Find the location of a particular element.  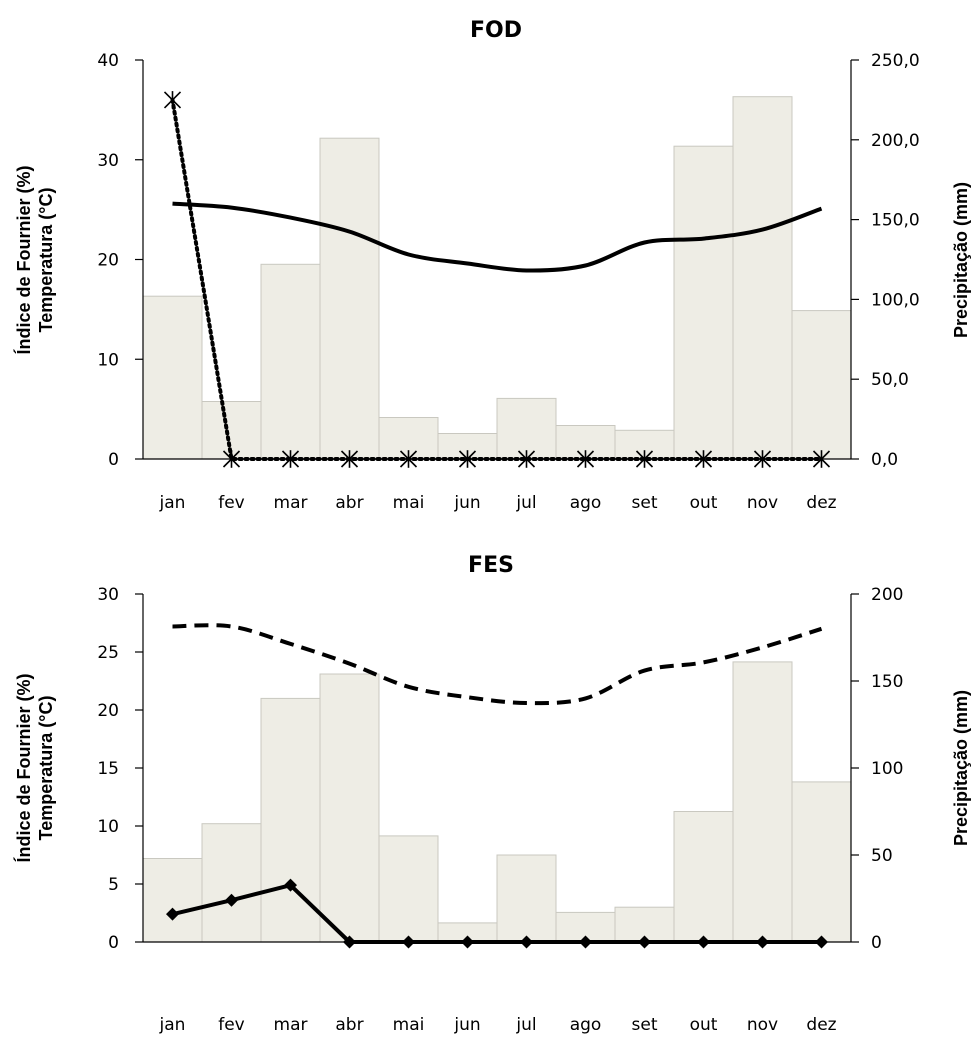

right-tick-label: 100,0 is located at coordinates (895, 300).